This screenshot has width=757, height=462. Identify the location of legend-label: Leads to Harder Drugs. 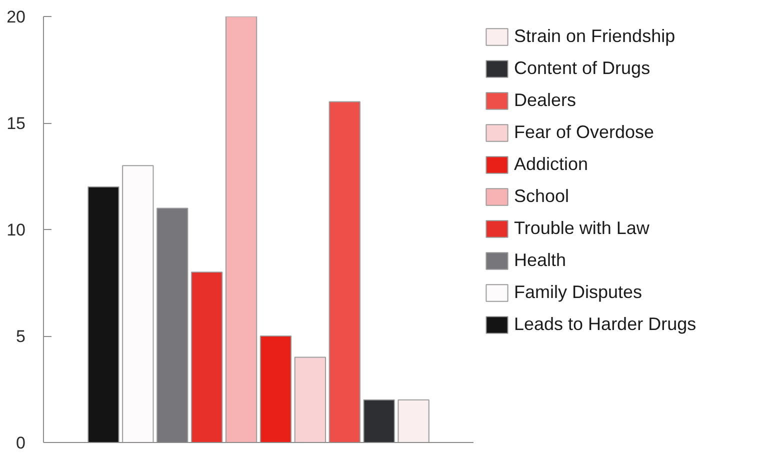
(605, 324).